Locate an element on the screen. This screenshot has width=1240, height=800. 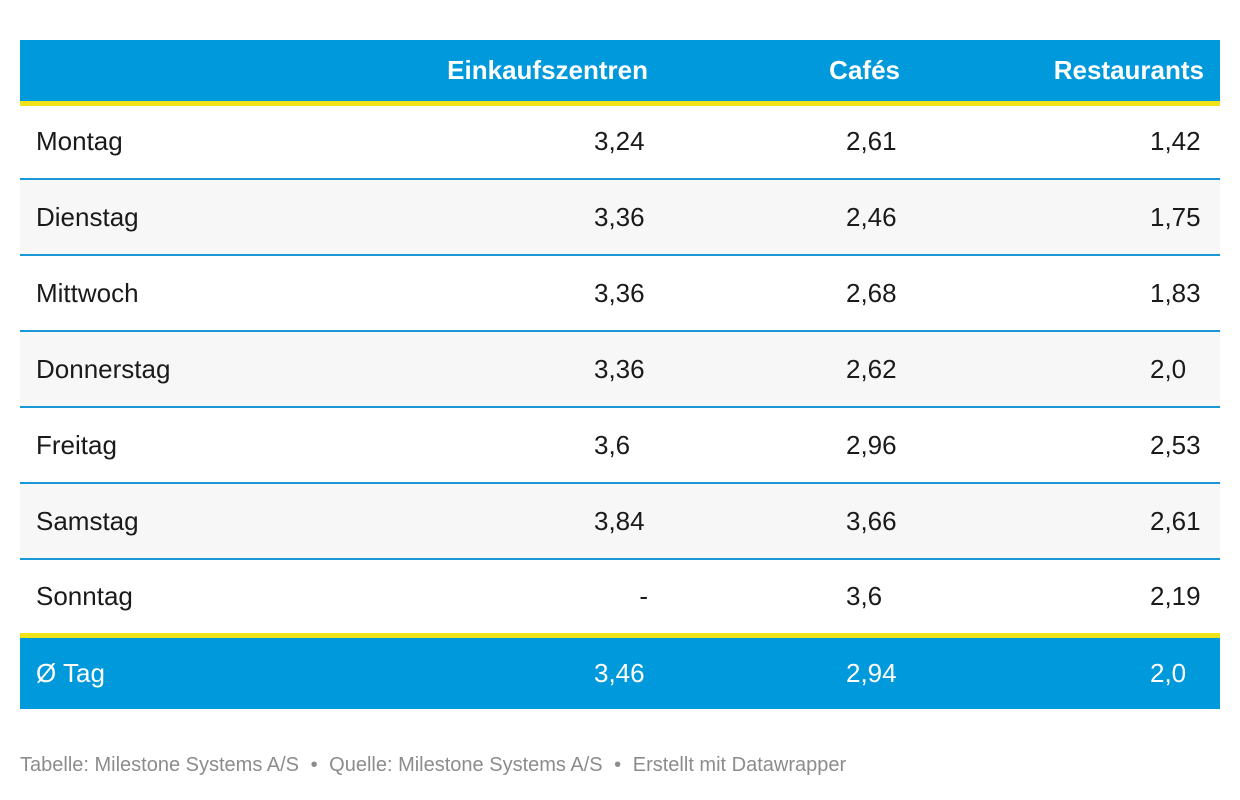
row-label: Samstag is located at coordinates (220, 520).